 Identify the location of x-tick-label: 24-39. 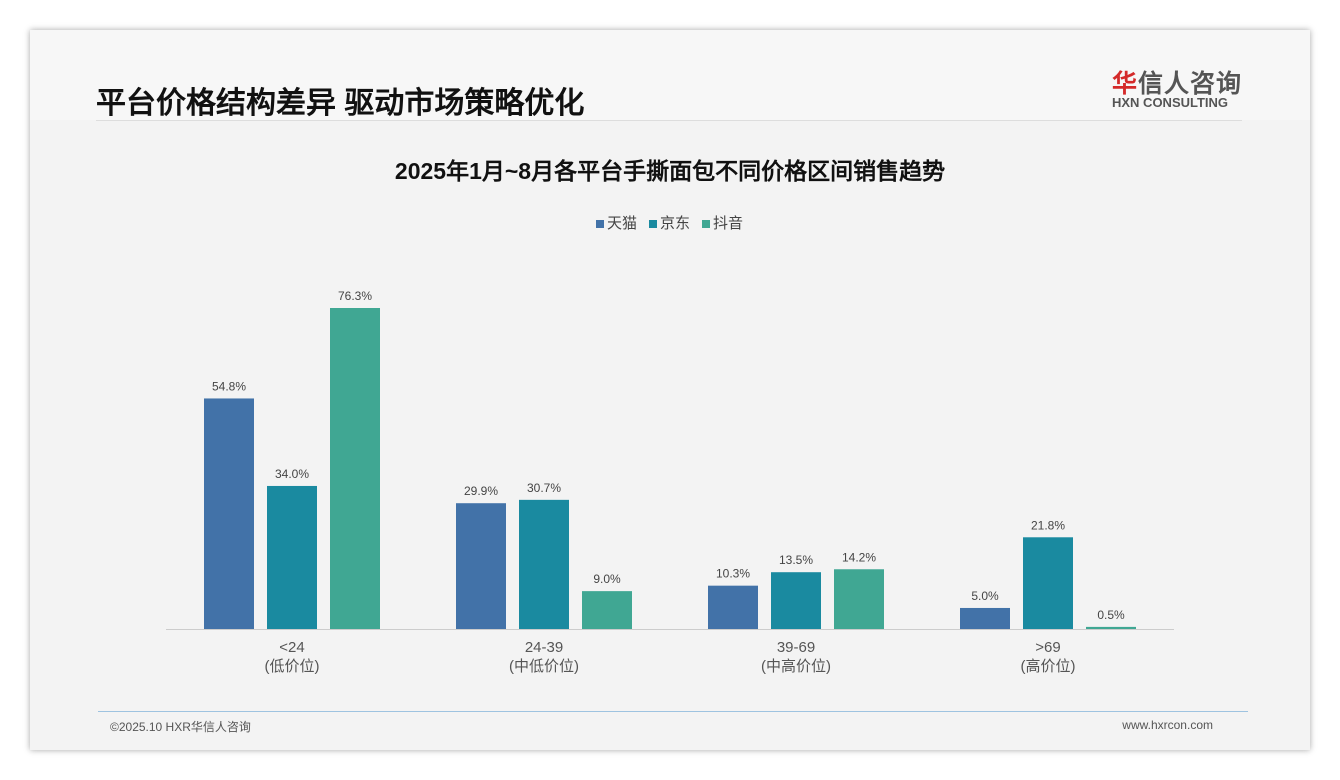
(544, 647).